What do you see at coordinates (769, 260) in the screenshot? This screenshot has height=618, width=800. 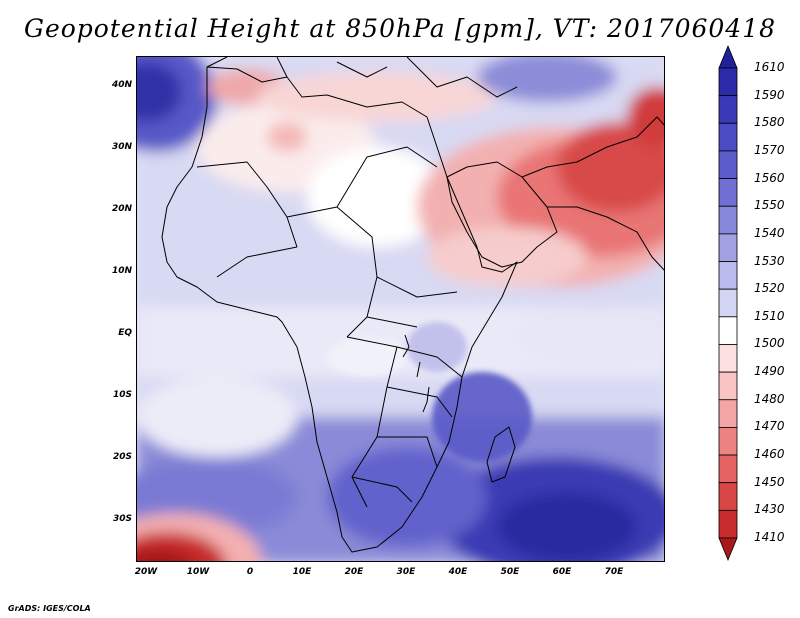 I see `colorbar-label: 1530` at bounding box center [769, 260].